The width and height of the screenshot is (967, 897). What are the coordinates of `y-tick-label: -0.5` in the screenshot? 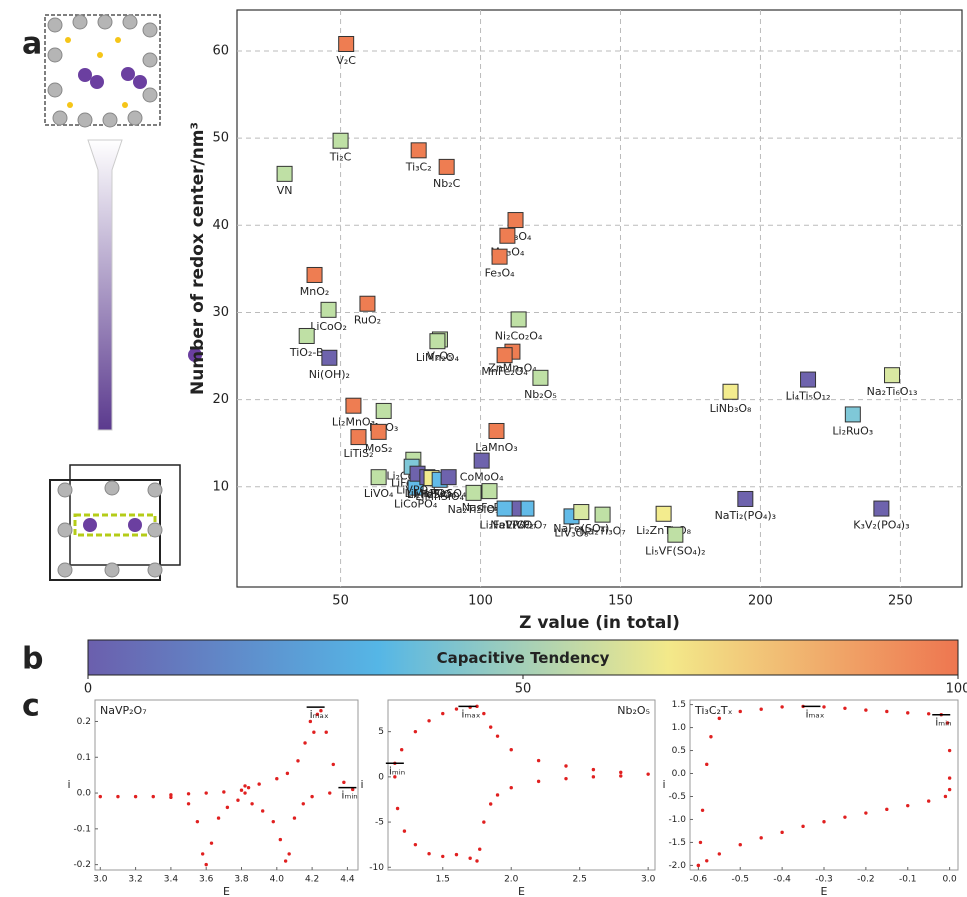 It's located at (677, 797).